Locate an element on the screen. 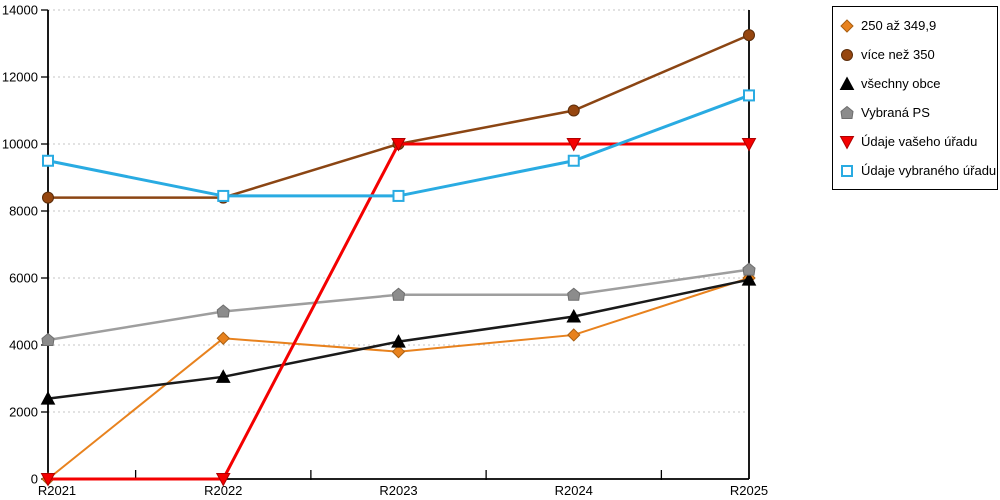  x-tick-label: R2024 is located at coordinates (574, 490).